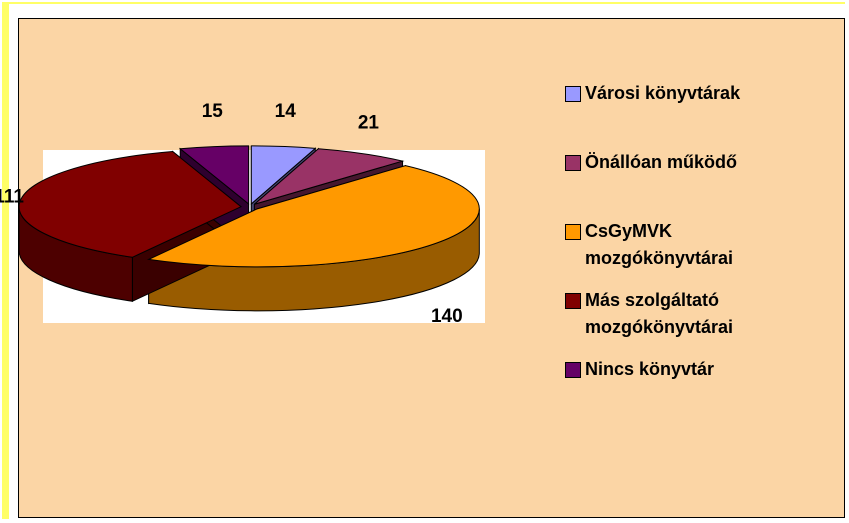  I want to click on data-label: 21, so click(369, 122).